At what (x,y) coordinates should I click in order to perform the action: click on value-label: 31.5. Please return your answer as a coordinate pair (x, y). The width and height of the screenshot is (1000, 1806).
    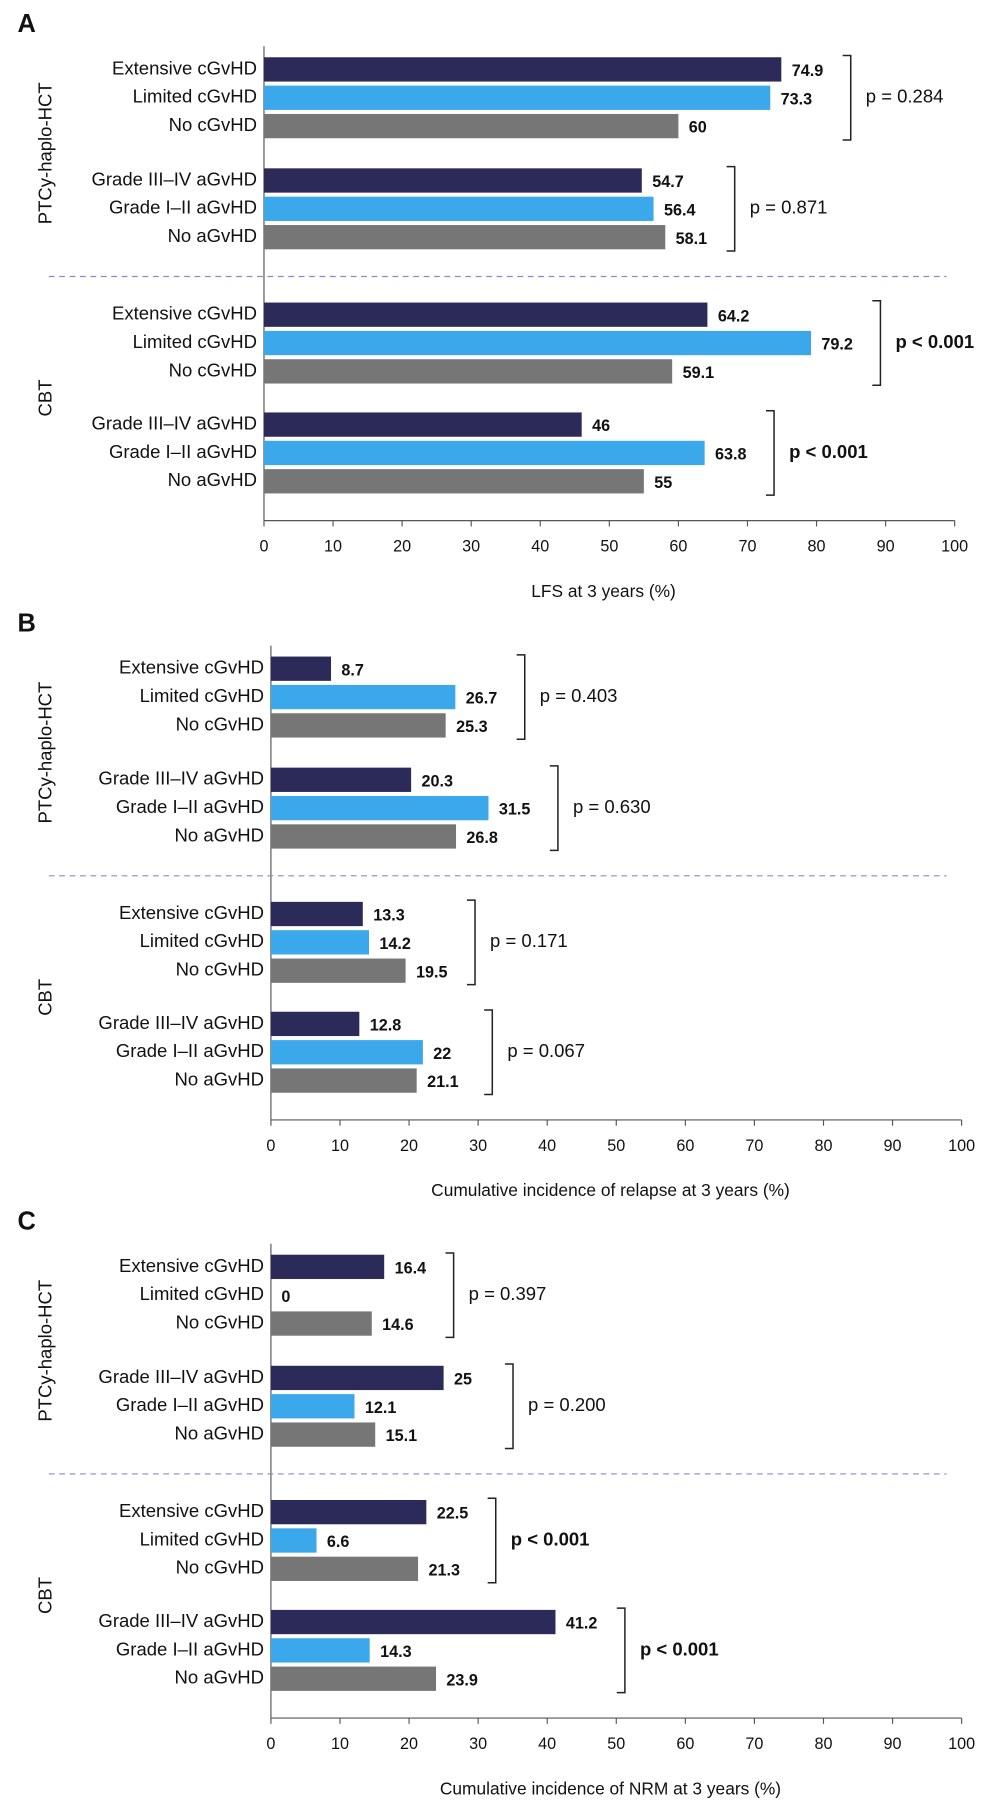
    Looking at the image, I should click on (515, 810).